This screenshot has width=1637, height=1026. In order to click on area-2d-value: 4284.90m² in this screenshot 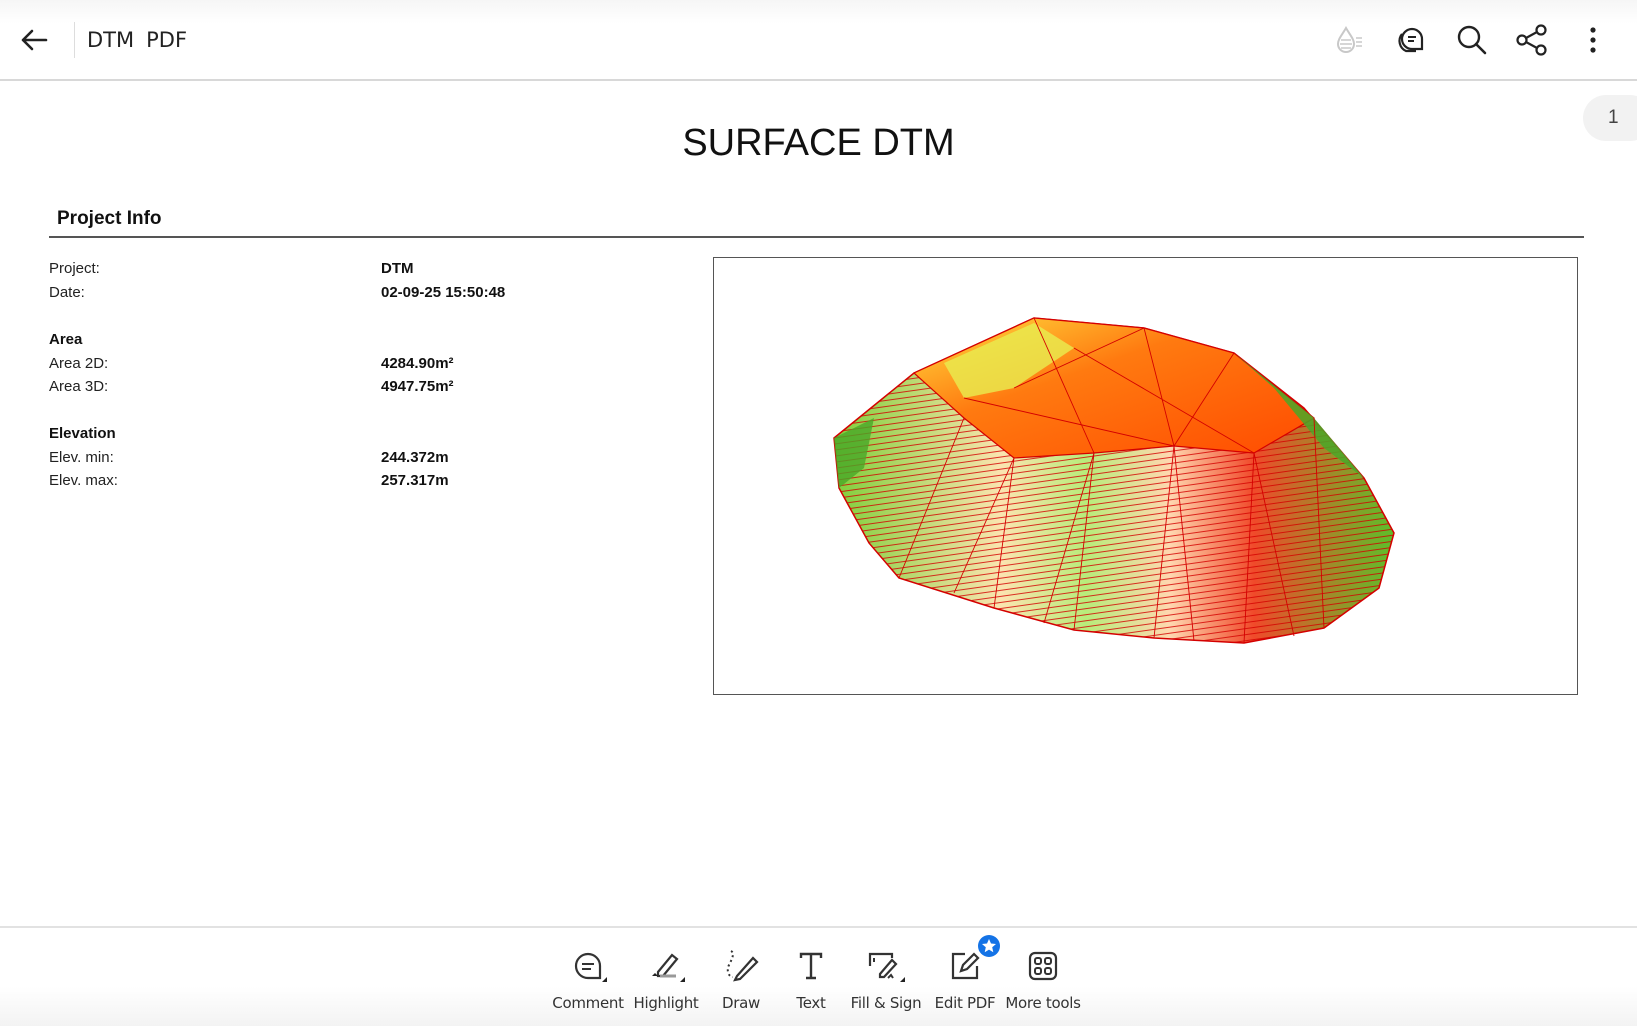, I will do `click(417, 363)`.